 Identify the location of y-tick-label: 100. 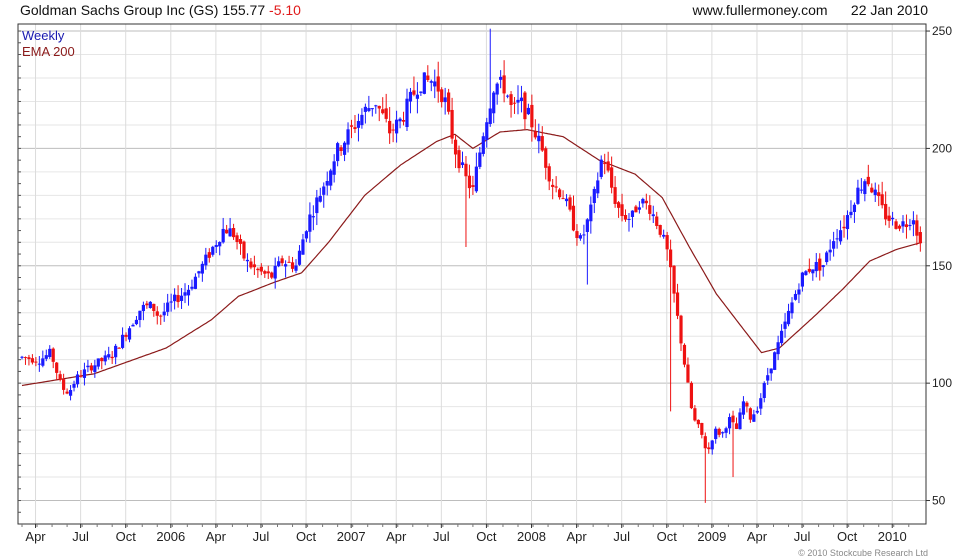
(942, 383).